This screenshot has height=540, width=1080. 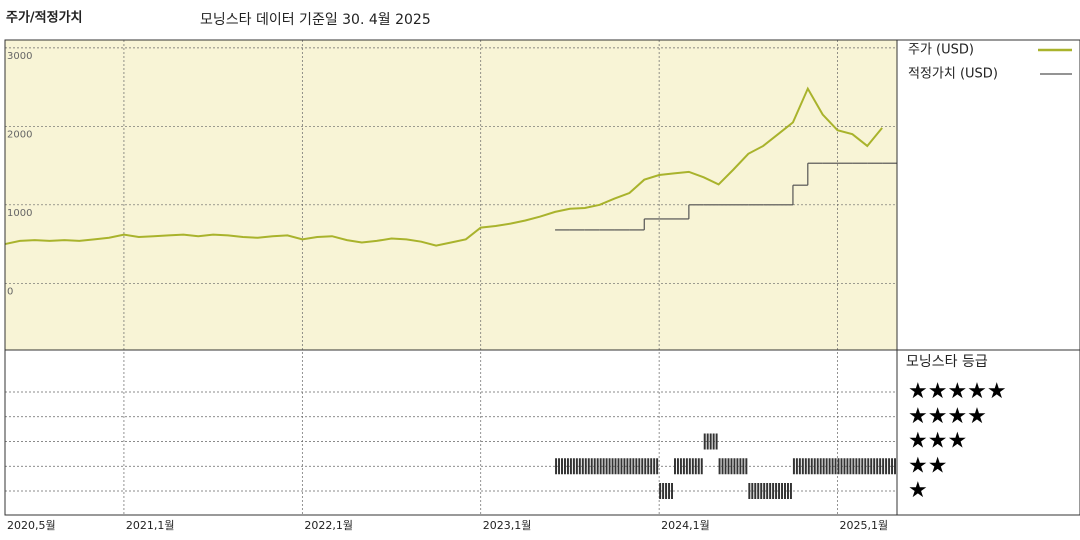 I want to click on rating-title: 모닝스타 등급, so click(x=947, y=362).